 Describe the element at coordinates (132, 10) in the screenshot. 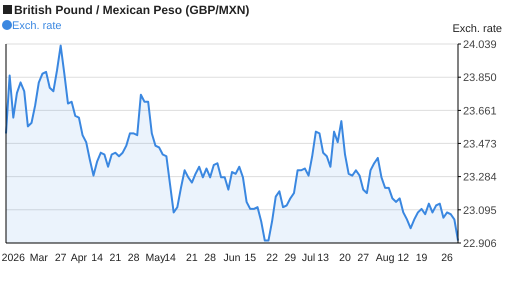

I see `chart-title: British Pound / Mexican Peso (GBP/MXN)` at that location.